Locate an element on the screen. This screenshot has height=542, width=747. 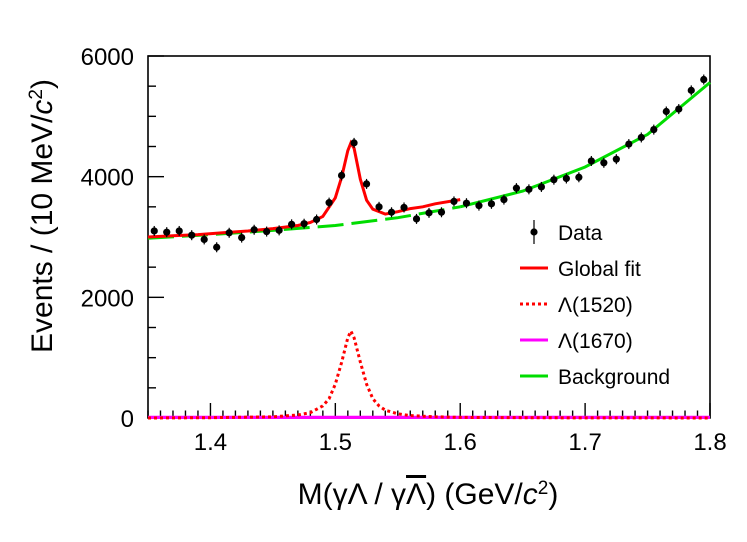
x-tick-label: 1.7 is located at coordinates (584, 442).